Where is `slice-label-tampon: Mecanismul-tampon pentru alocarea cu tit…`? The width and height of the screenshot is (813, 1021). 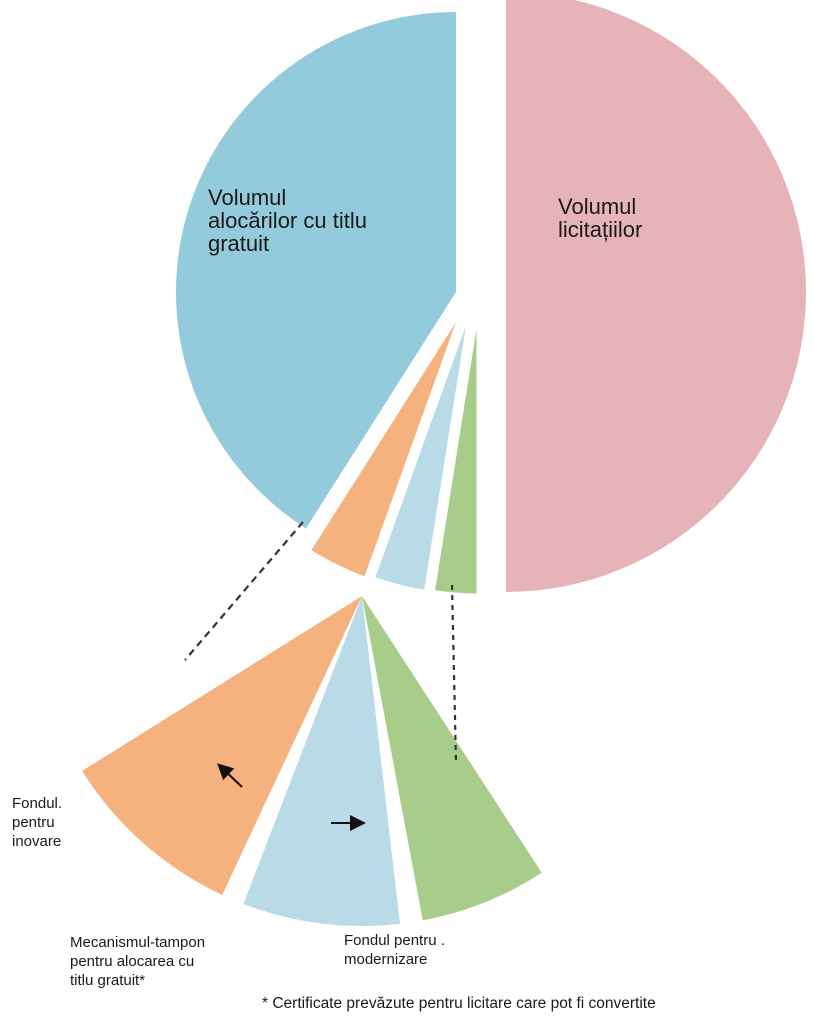
slice-label-tampon: Mecanismul-tampon pentru alocarea cu tit… is located at coordinates (138, 961).